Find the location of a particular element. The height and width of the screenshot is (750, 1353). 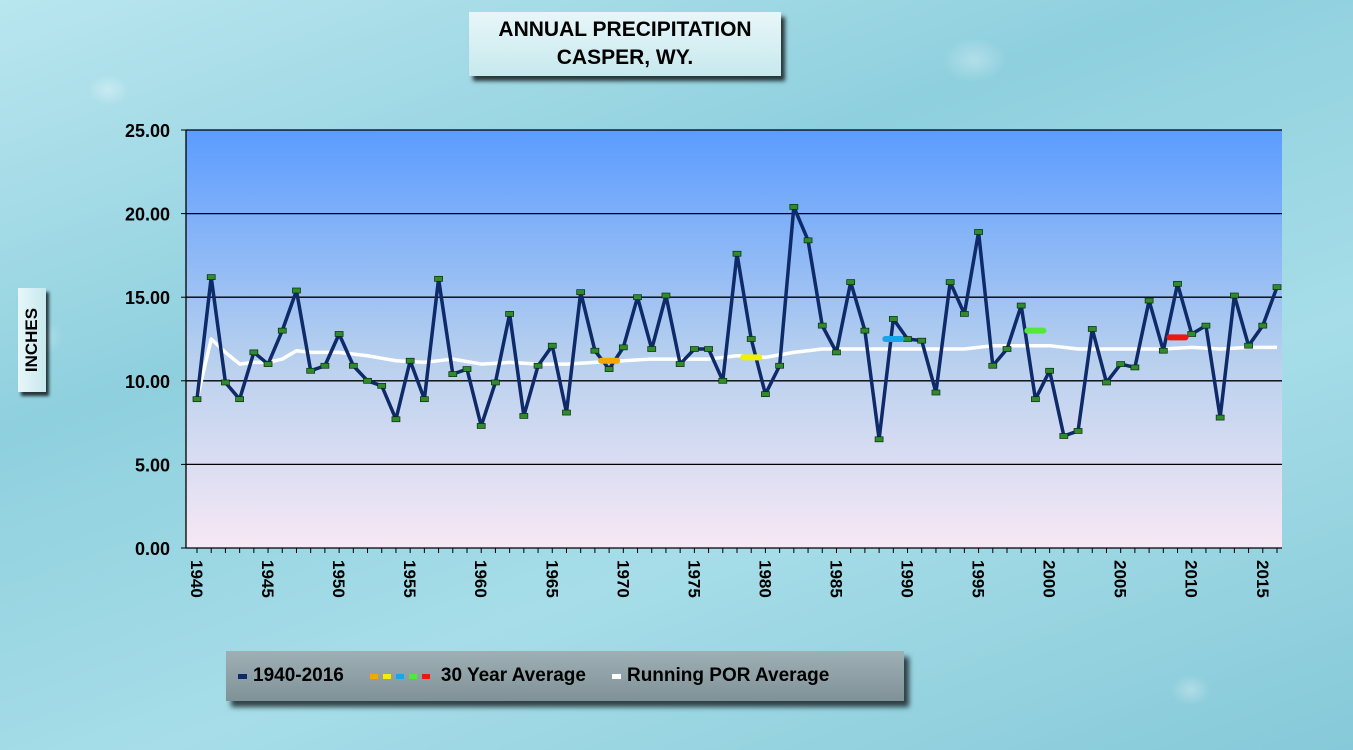

legend-item-running: Running POR Average is located at coordinates (720, 676).